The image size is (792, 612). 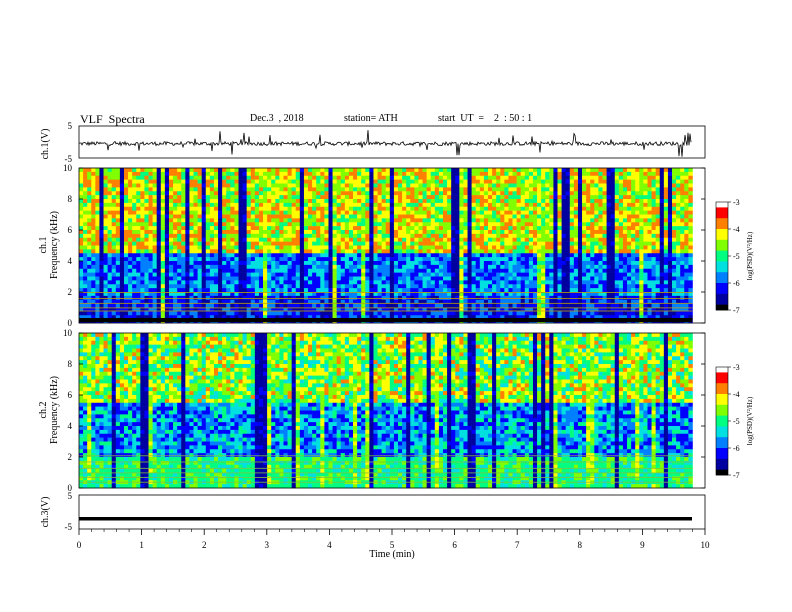 What do you see at coordinates (70, 199) in the screenshot?
I see `freq-tick-label: 8` at bounding box center [70, 199].